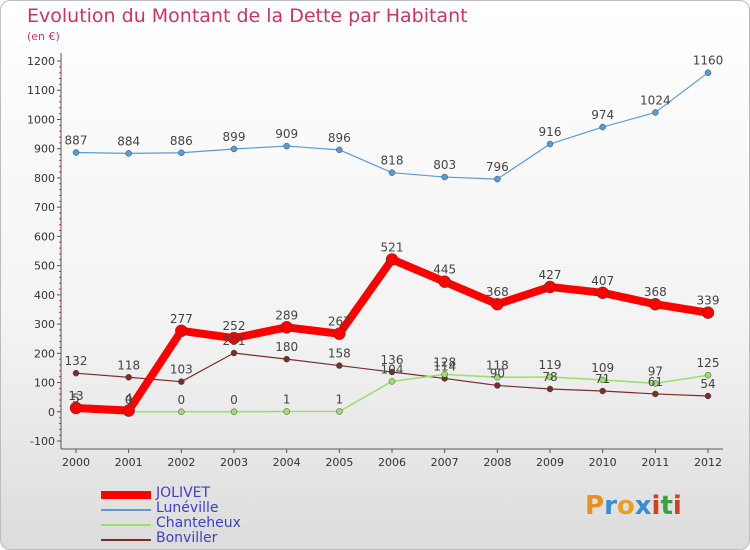  Describe the element at coordinates (339, 462) in the screenshot. I see `x-tick-label: 2005` at that location.